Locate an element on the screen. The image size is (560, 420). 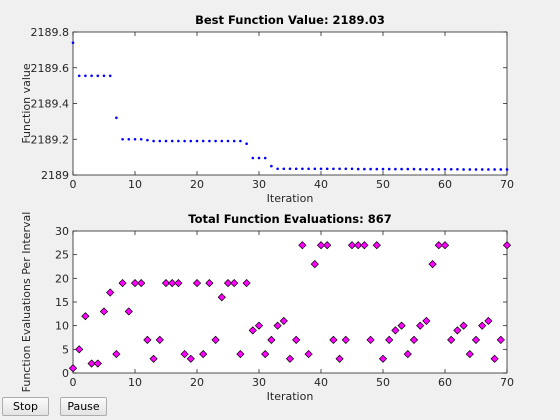
func-evals-title: Total Function Evaluations: 867 is located at coordinates (289, 219).